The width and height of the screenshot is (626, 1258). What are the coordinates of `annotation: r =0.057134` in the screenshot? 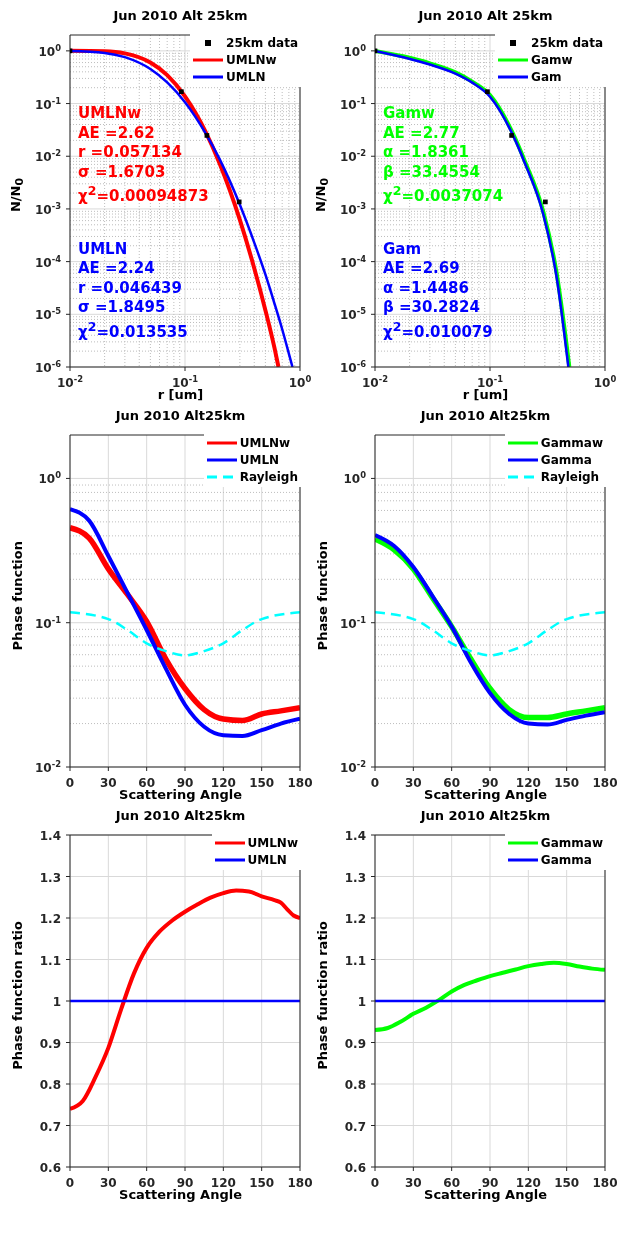 It's located at (130, 152).